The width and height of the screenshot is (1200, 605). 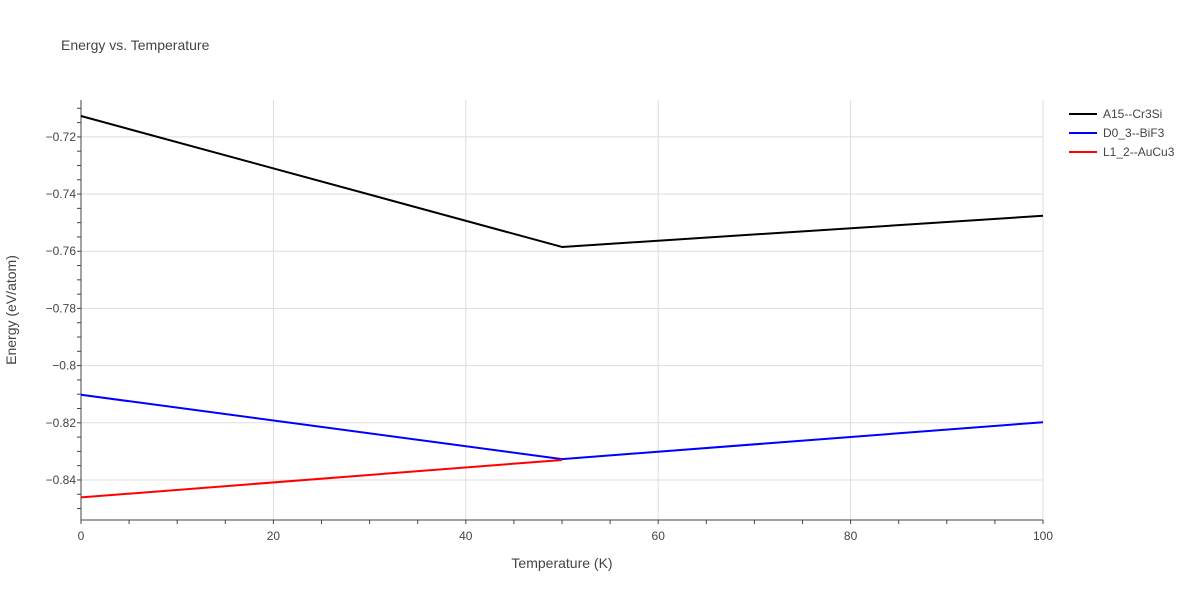 I want to click on y-tick-label: −0.84, so click(x=61, y=480).